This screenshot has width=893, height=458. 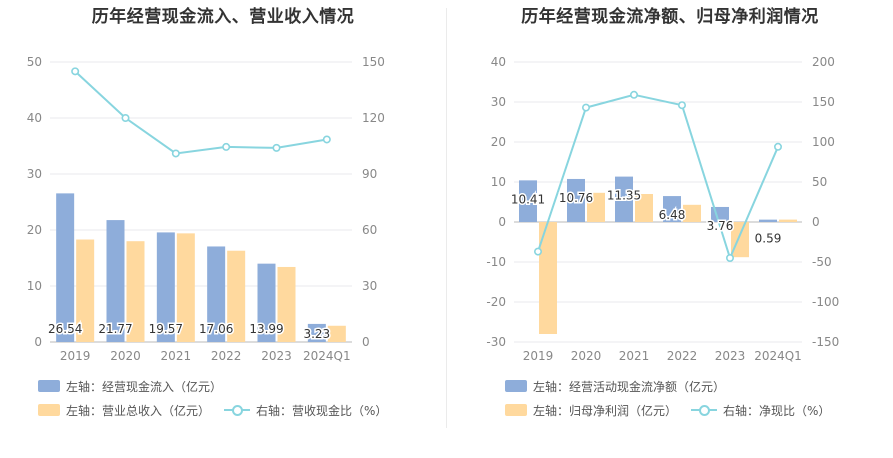 I want to click on data-label: 3.23, so click(x=316, y=334).